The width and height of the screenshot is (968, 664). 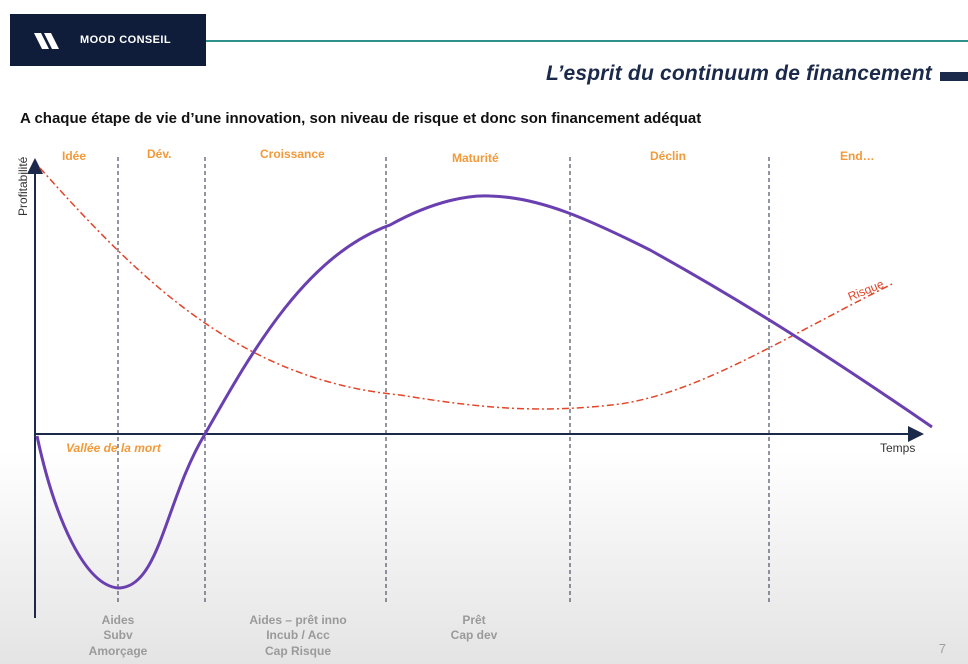 I want to click on title-accent-bar, so click(x=954, y=76).